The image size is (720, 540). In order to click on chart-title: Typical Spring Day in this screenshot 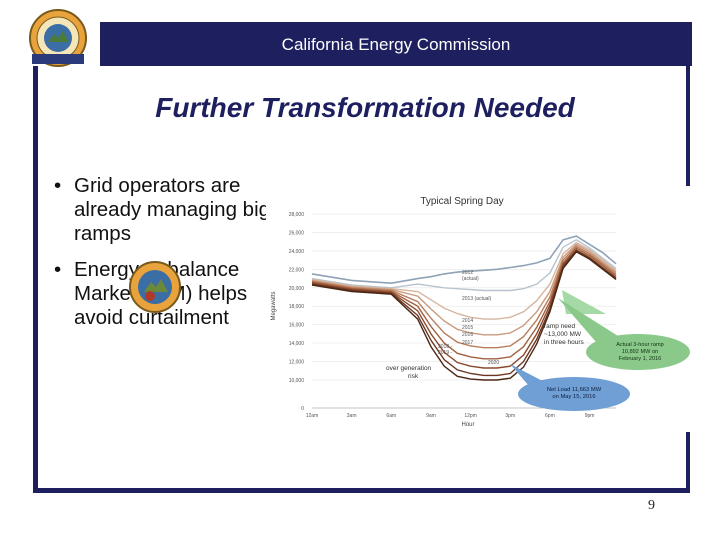, I will do `click(461, 201)`.